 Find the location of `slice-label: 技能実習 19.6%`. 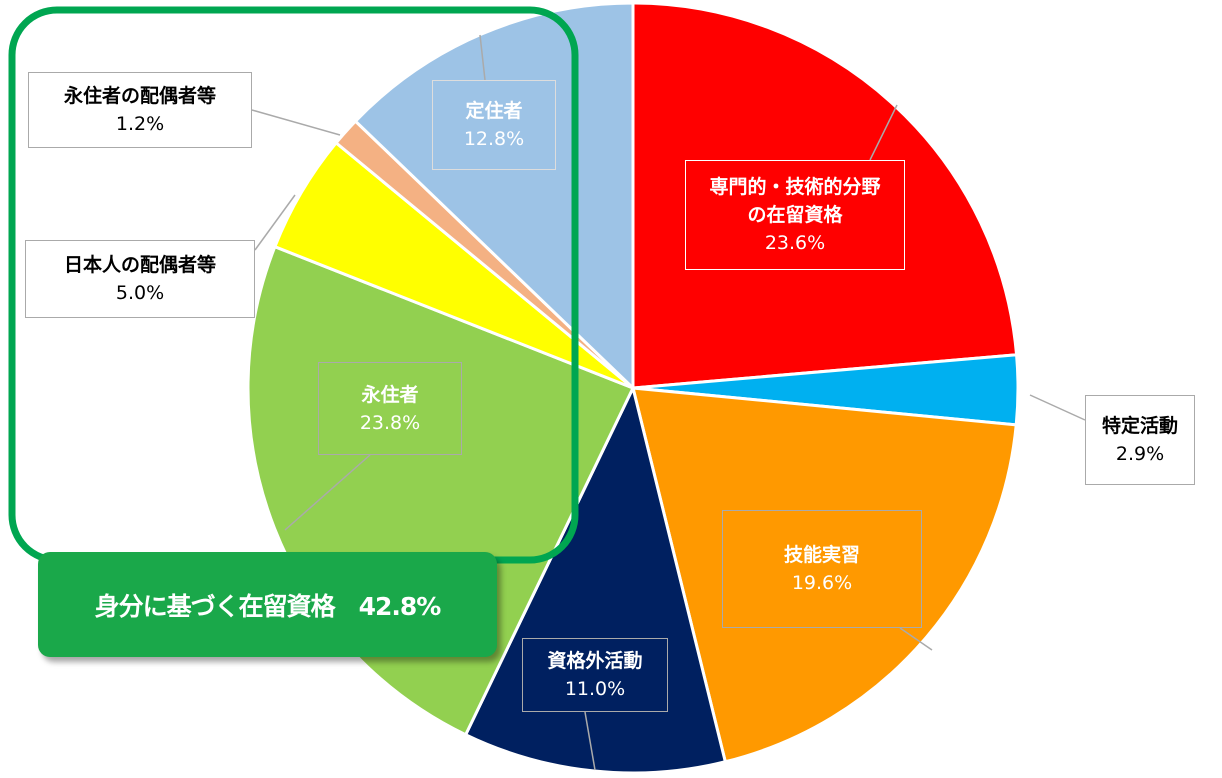

slice-label: 技能実習 19.6% is located at coordinates (822, 569).